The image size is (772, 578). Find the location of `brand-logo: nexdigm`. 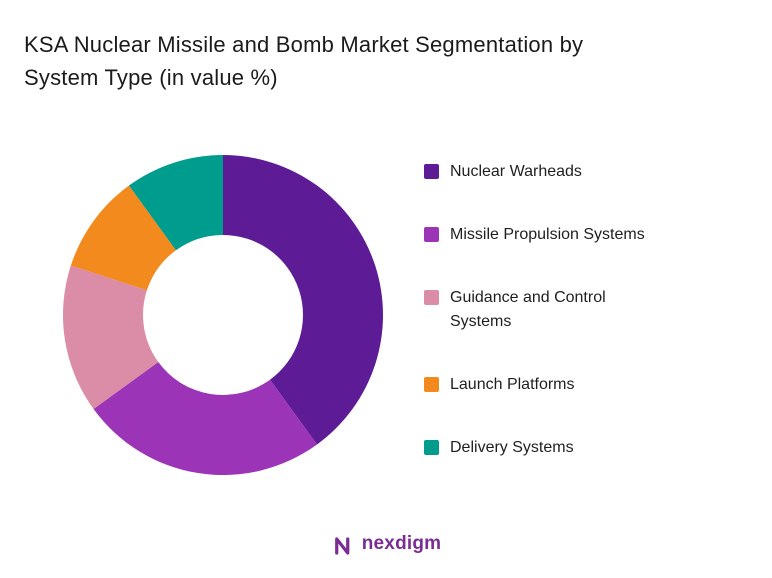

brand-logo: nexdigm is located at coordinates (386, 544).